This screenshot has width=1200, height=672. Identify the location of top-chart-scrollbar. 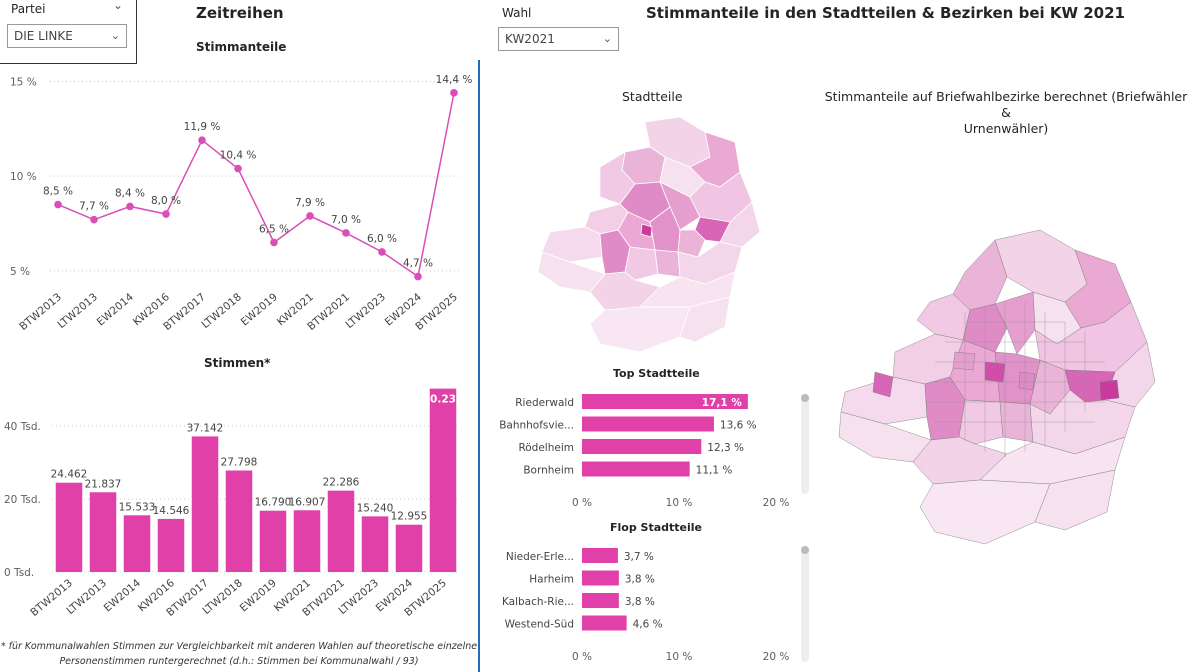
(805, 444).